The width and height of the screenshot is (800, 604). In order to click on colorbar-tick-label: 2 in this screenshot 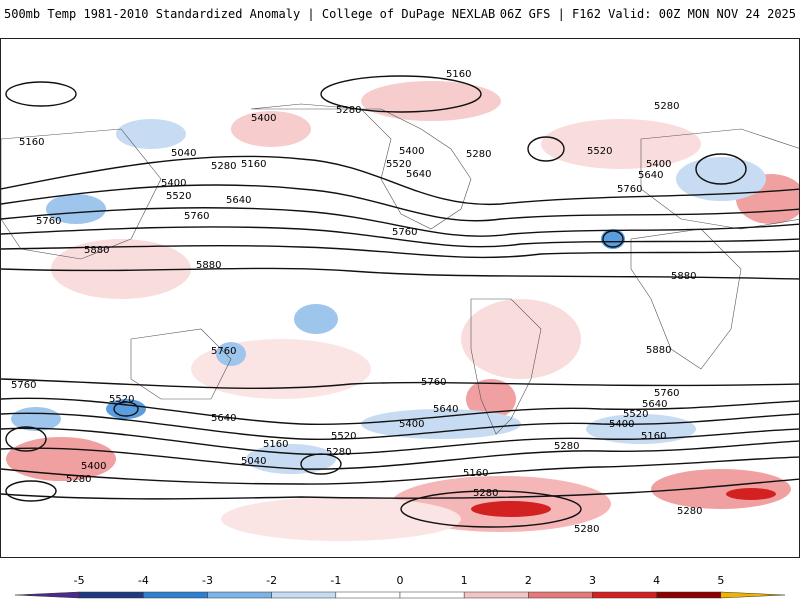, I will do `click(528, 580)`.